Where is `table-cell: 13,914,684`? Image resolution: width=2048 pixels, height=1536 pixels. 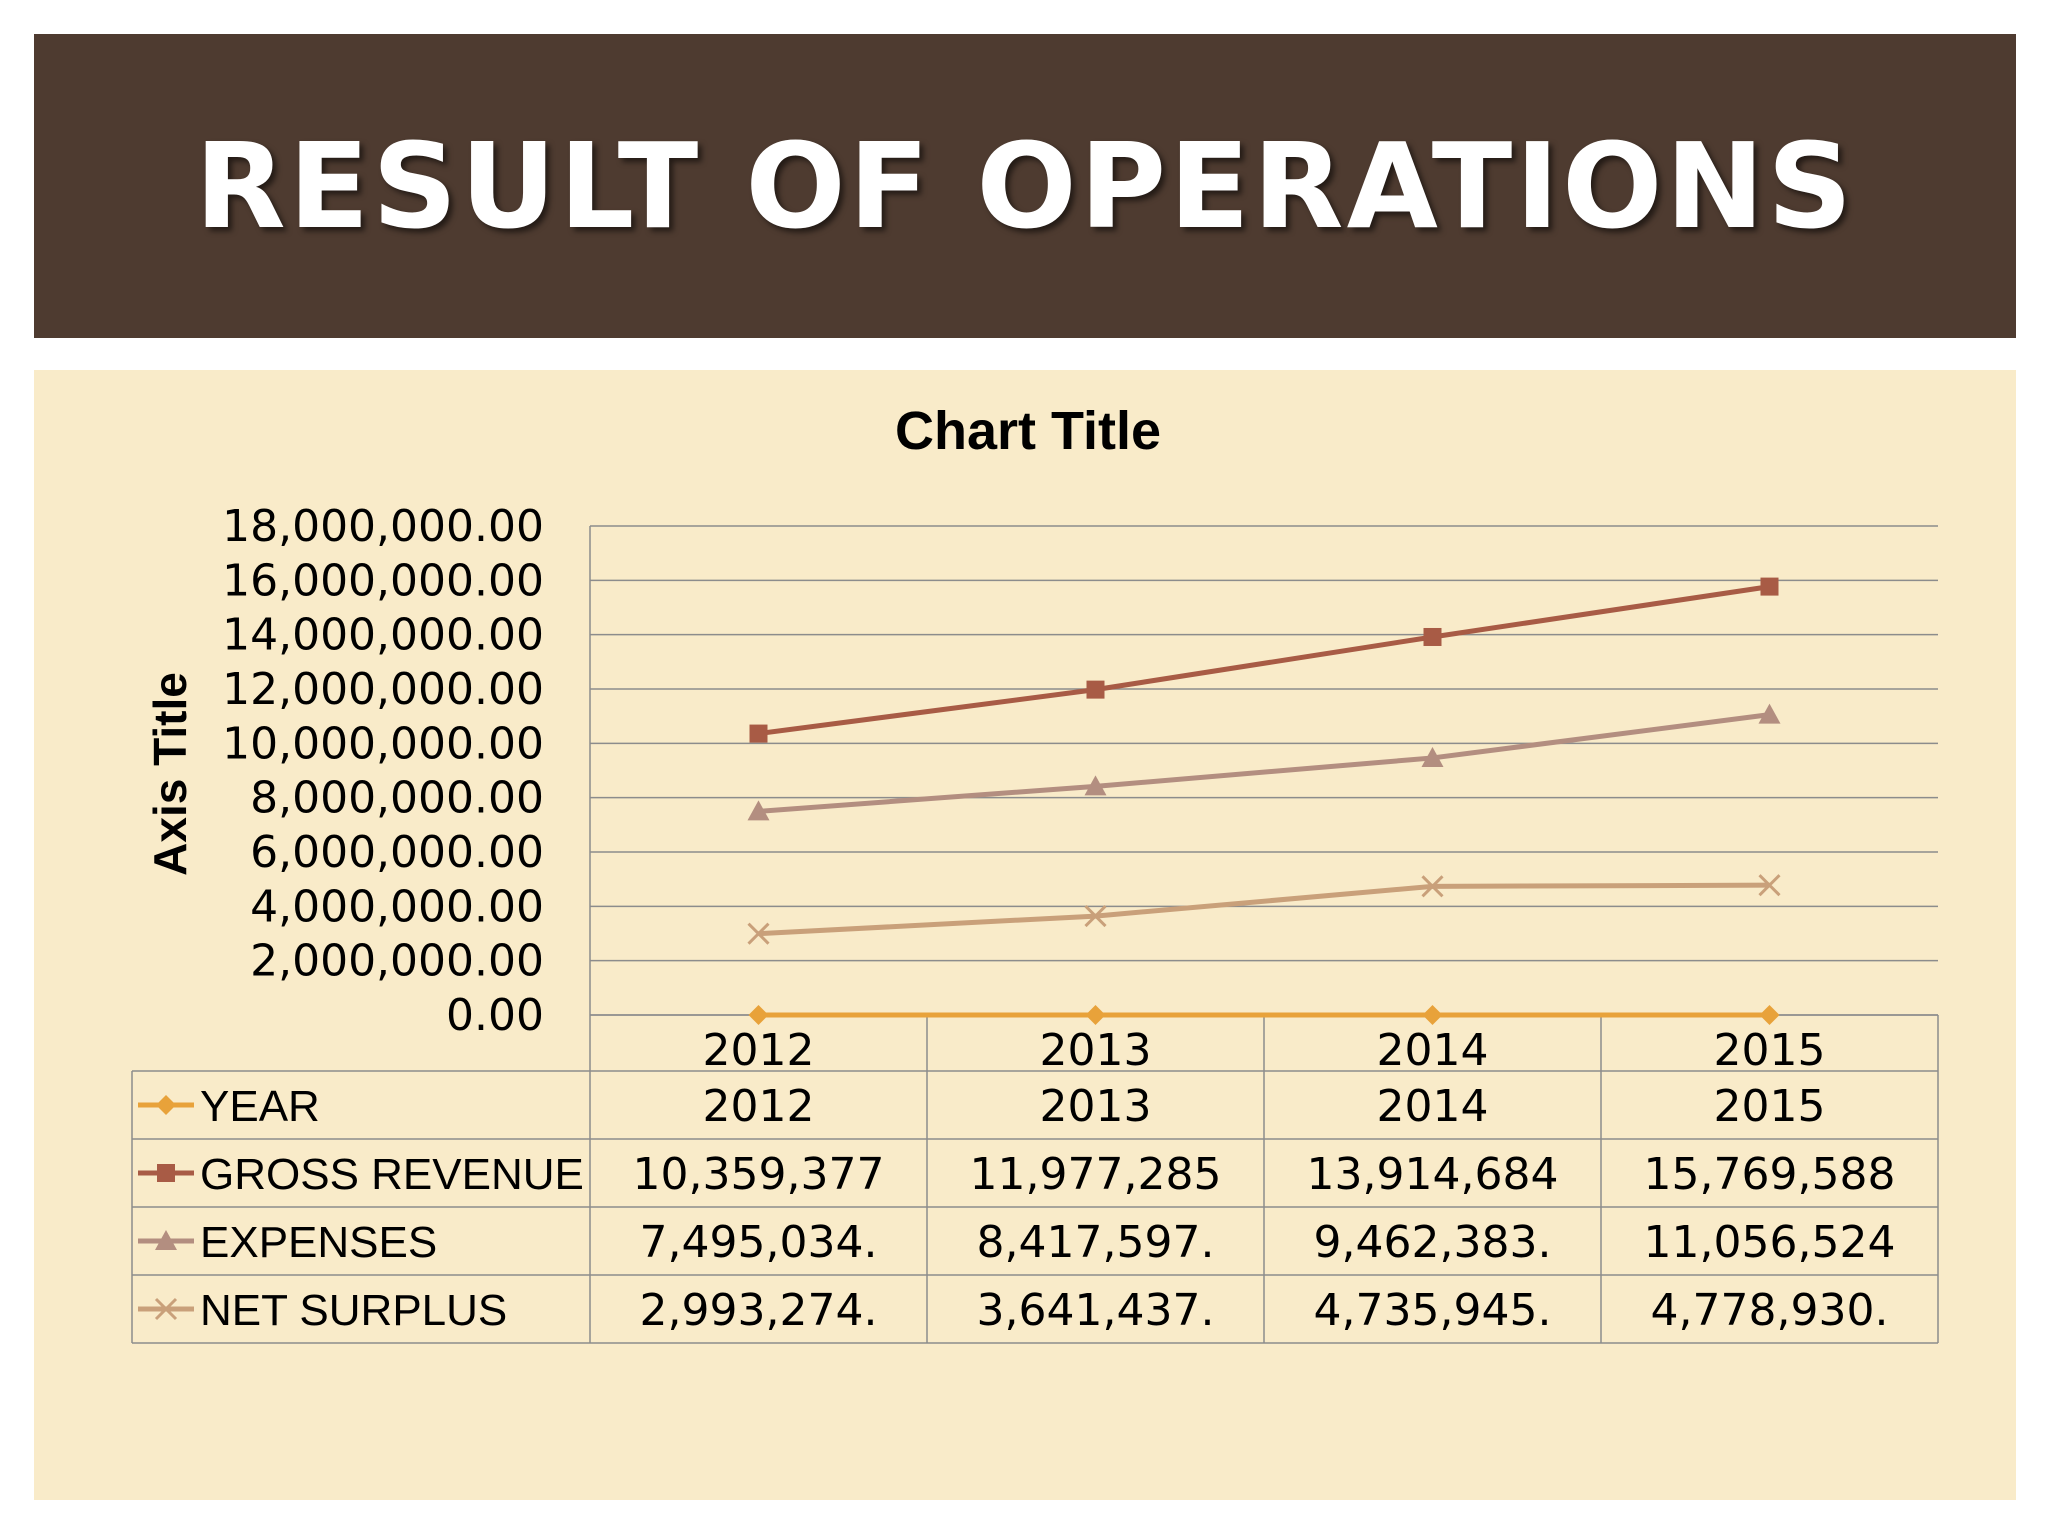
table-cell: 13,914,684 is located at coordinates (1433, 1174).